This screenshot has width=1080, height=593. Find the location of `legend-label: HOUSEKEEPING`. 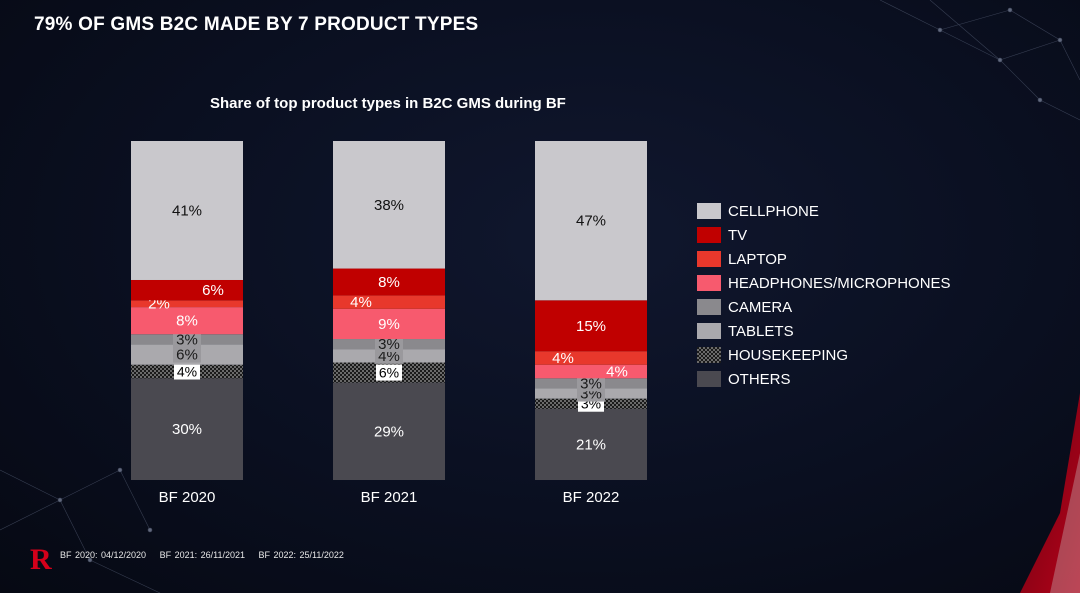

legend-label: HOUSEKEEPING is located at coordinates (788, 355).